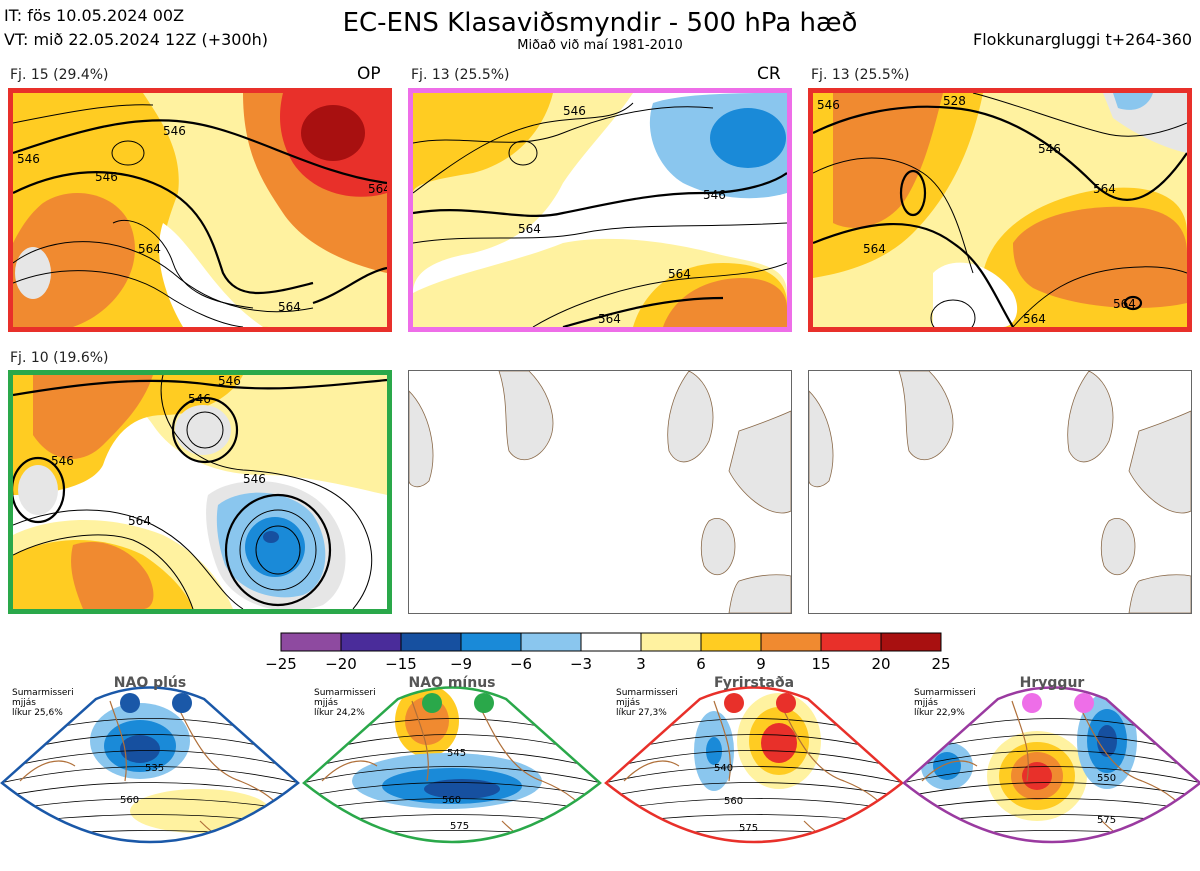  I want to click on cluster-map-5-empty, so click(600, 492).